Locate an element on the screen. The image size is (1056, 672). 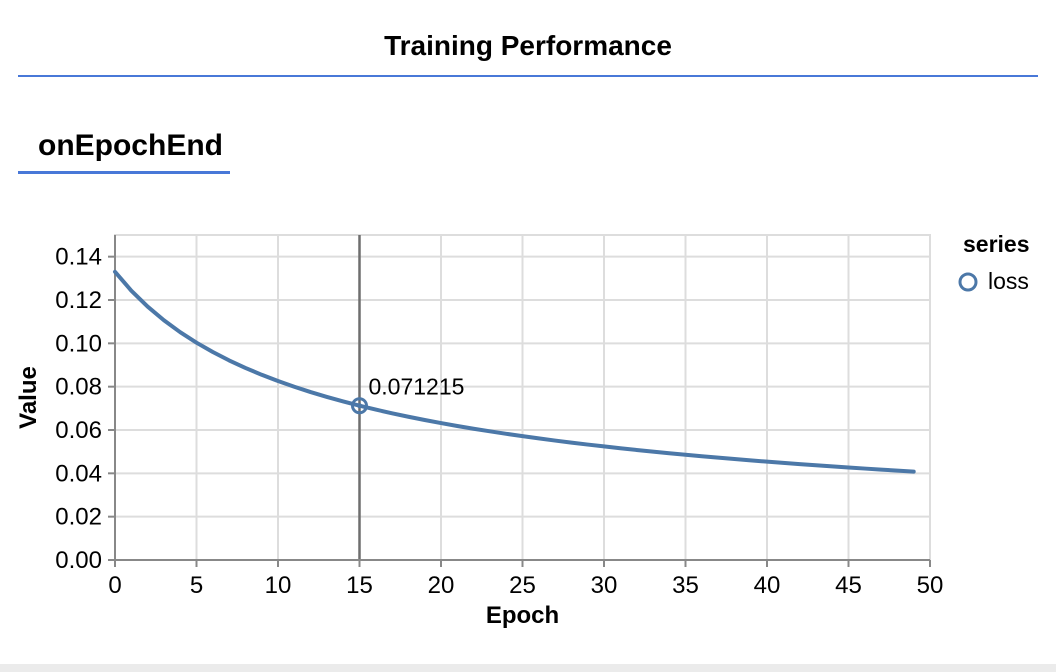
title-divider is located at coordinates (528, 76).